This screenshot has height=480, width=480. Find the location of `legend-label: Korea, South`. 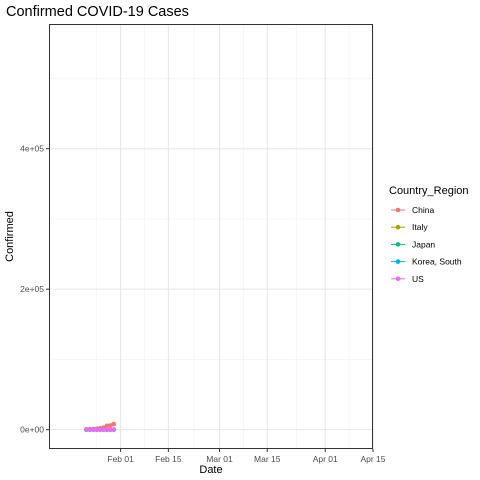

legend-label: Korea, South is located at coordinates (437, 262).